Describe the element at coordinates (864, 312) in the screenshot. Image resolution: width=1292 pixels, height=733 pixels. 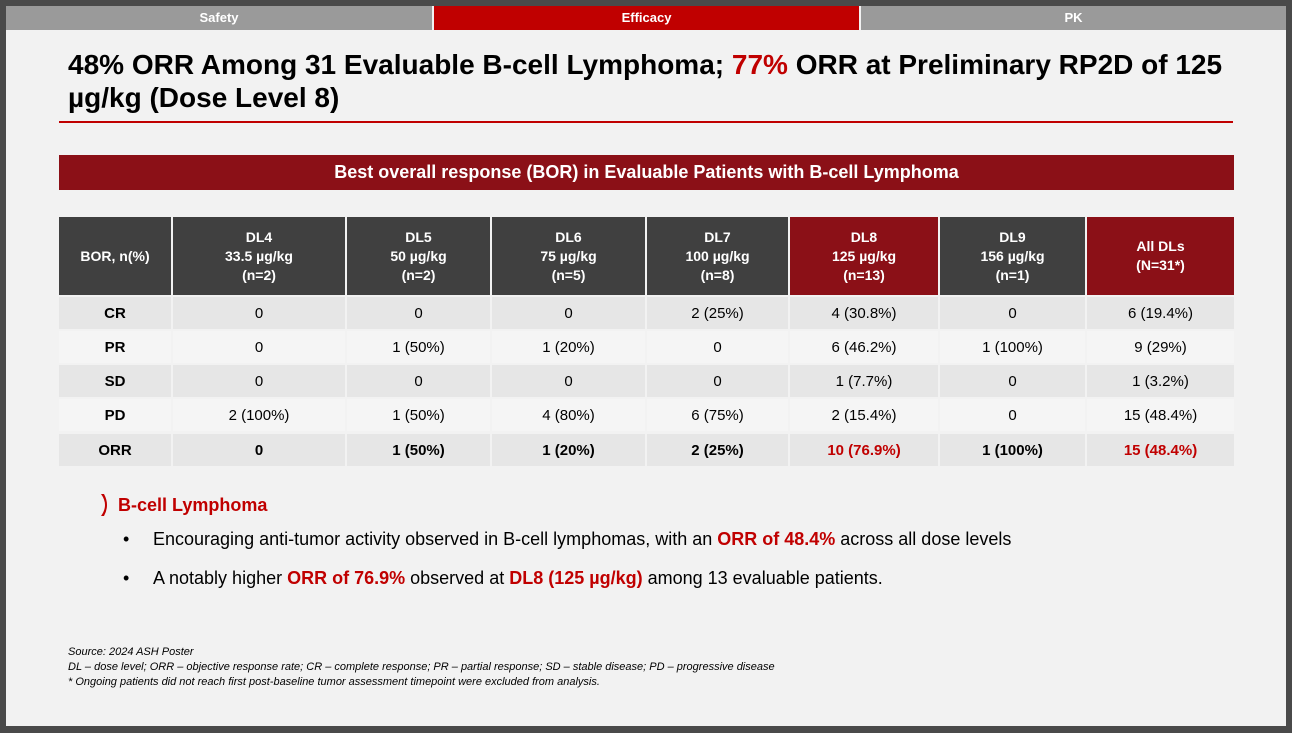
I see `table-cell: 4 (30.8%)` at that location.